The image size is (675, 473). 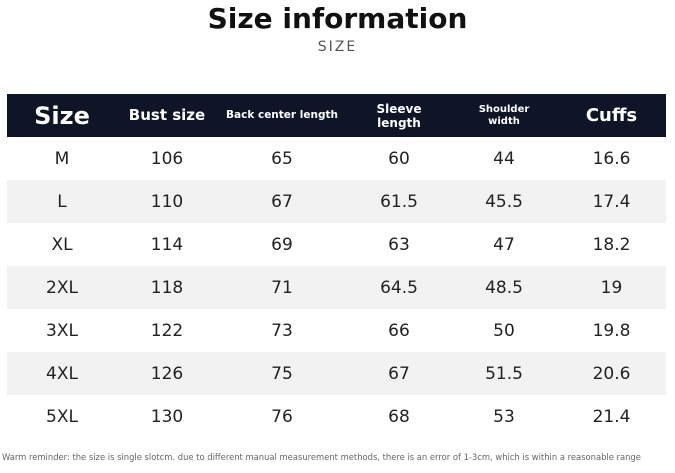 What do you see at coordinates (399, 158) in the screenshot?
I see `measurement: 60` at bounding box center [399, 158].